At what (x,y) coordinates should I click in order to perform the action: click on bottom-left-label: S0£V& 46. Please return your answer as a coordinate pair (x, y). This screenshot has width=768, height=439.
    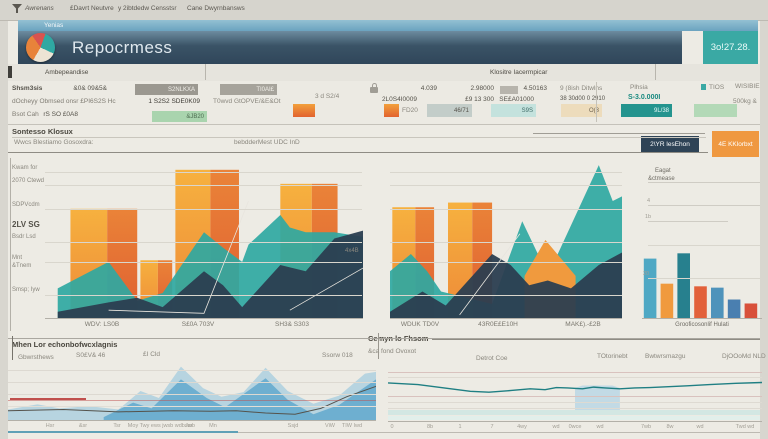
    Looking at the image, I should click on (91, 355).